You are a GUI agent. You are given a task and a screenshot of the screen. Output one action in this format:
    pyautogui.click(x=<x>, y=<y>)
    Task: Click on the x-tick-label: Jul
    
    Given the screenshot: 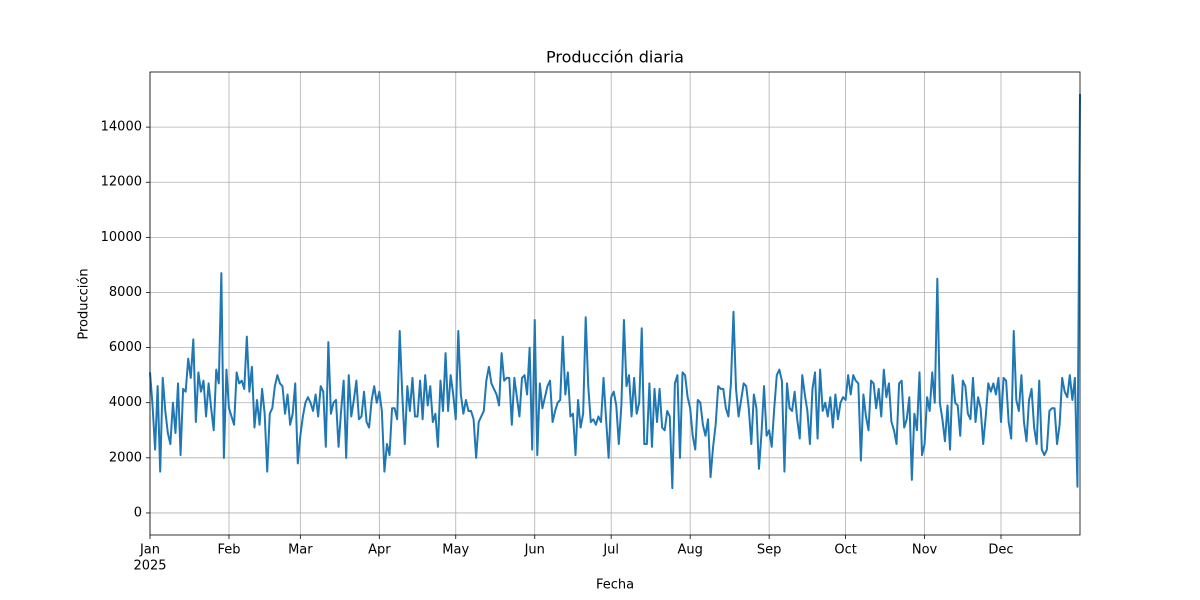 What is the action you would take?
    pyautogui.click(x=610, y=550)
    